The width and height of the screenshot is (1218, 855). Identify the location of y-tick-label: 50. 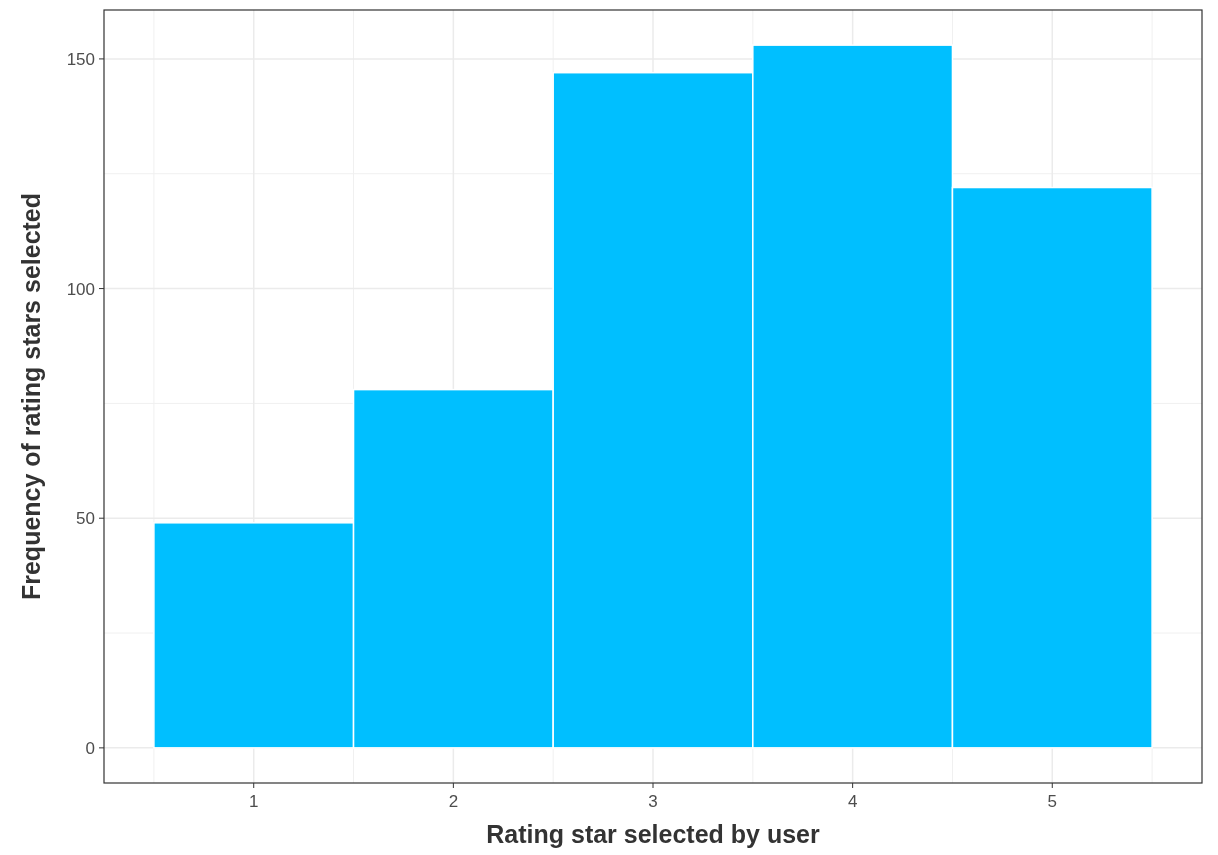
(85, 519).